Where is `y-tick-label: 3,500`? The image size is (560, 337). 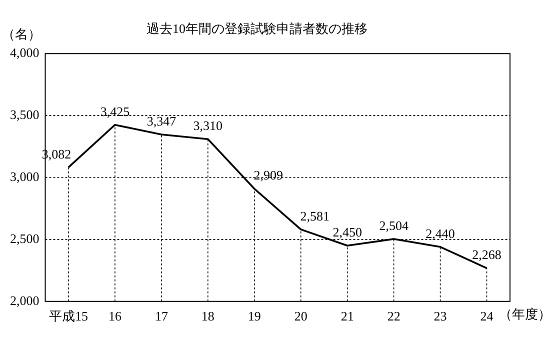 y-tick-label: 3,500 is located at coordinates (25, 114).